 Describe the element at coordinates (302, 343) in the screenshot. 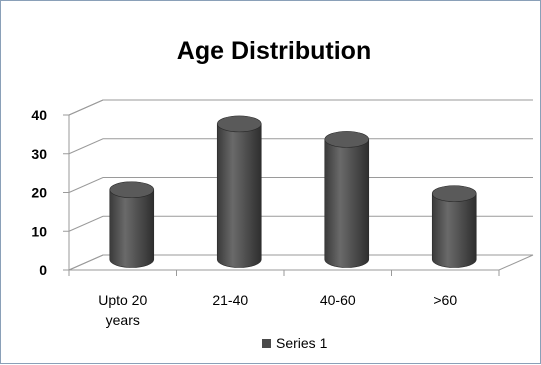

I see `legend-label: Series 1` at that location.